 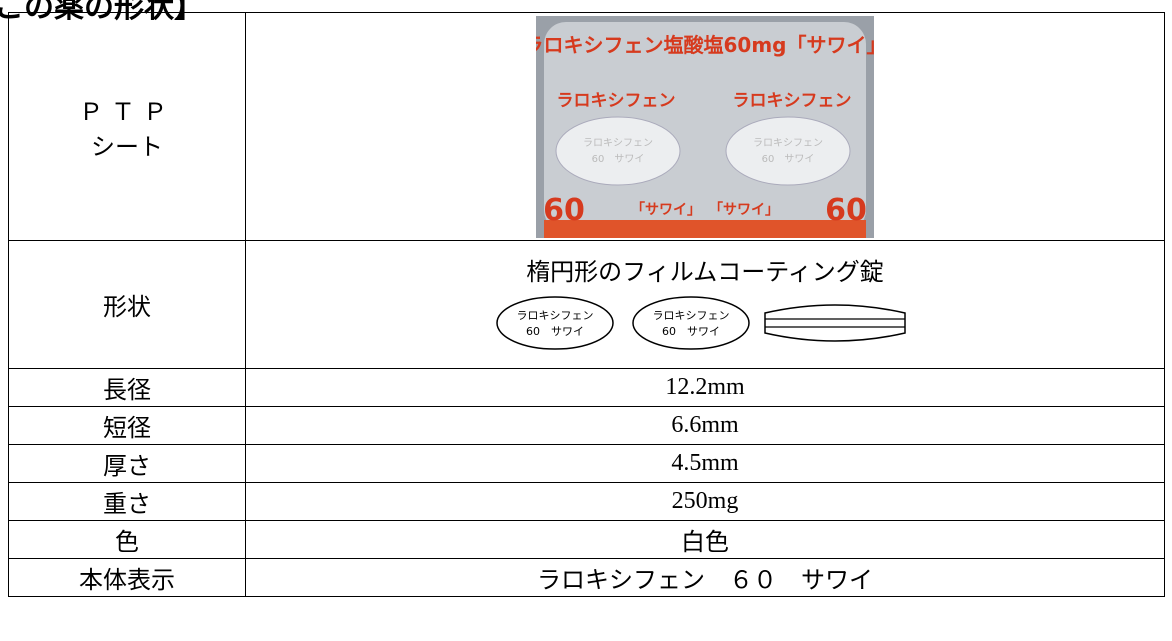 What do you see at coordinates (127, 304) in the screenshot?
I see `row-label: 形状` at bounding box center [127, 304].